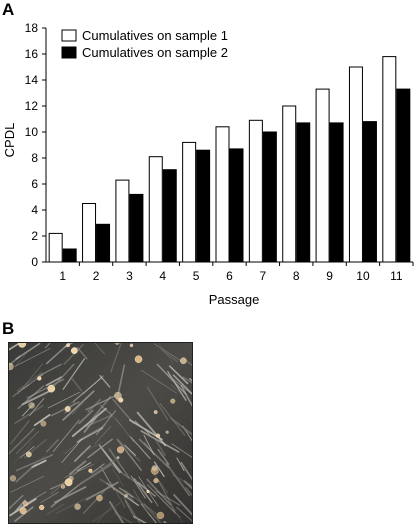 The width and height of the screenshot is (415, 526). Describe the element at coordinates (34, 158) in the screenshot. I see `y-tick-label: 8` at that location.